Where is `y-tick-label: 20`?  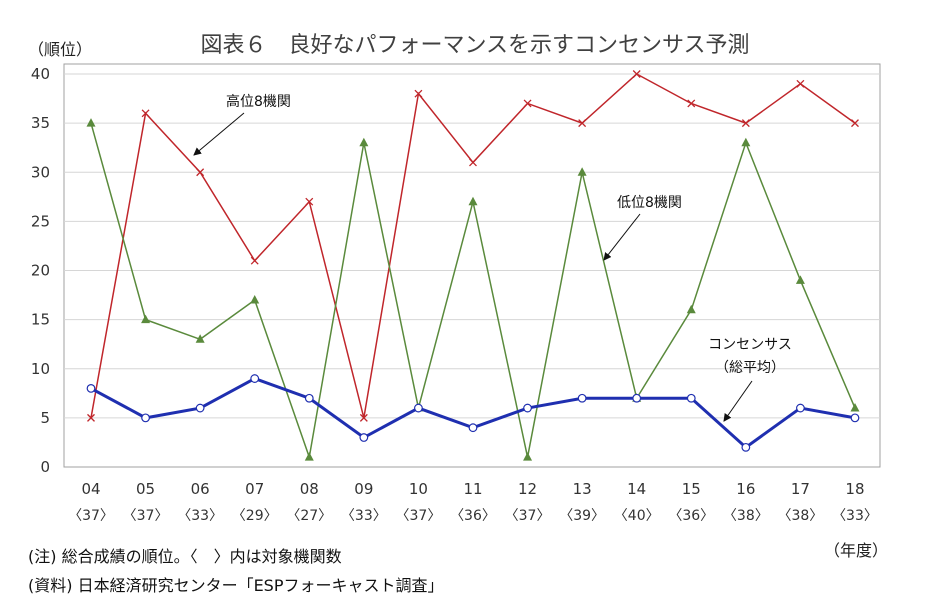
y-tick-label: 20 is located at coordinates (40, 271).